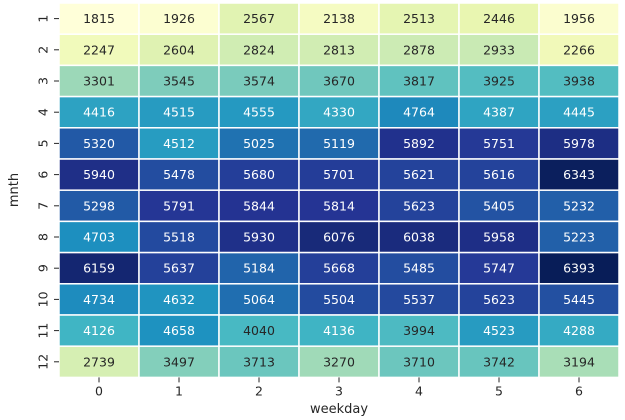 The height and width of the screenshot is (420, 625). Describe the element at coordinates (499, 174) in the screenshot. I see `cell-value-label: 5616` at that location.